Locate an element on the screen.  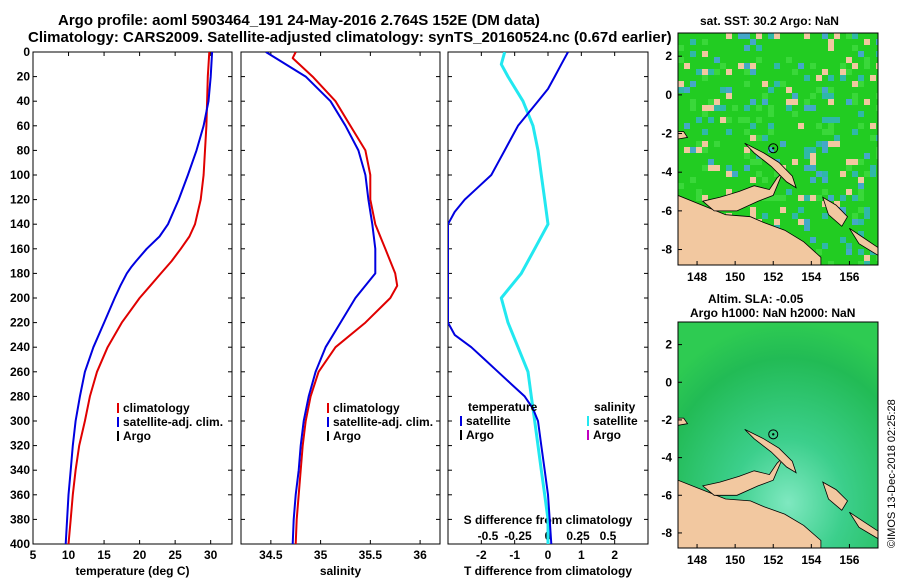
depth-tick-label: 200 is located at coordinates (20, 298).